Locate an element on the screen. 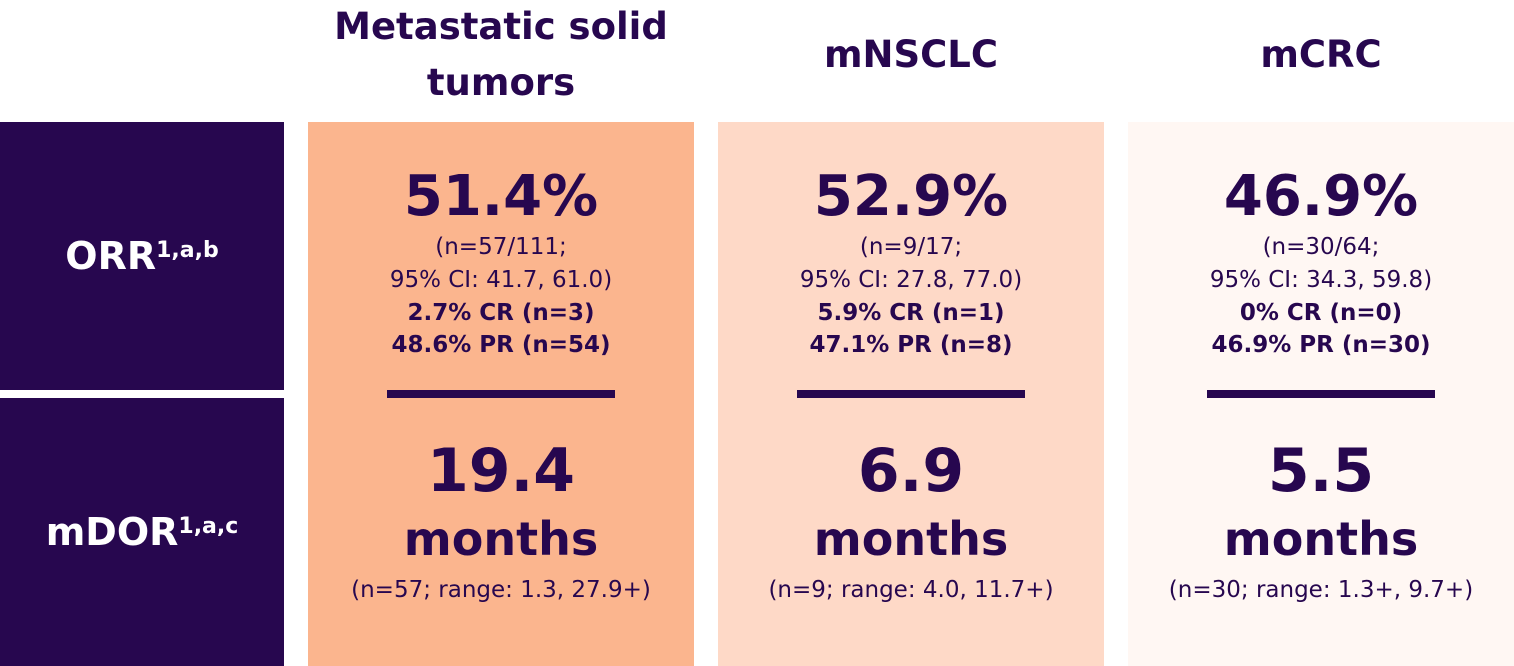 This screenshot has width=1514, height=666. mdor-value: 19.4 is located at coordinates (501, 471).